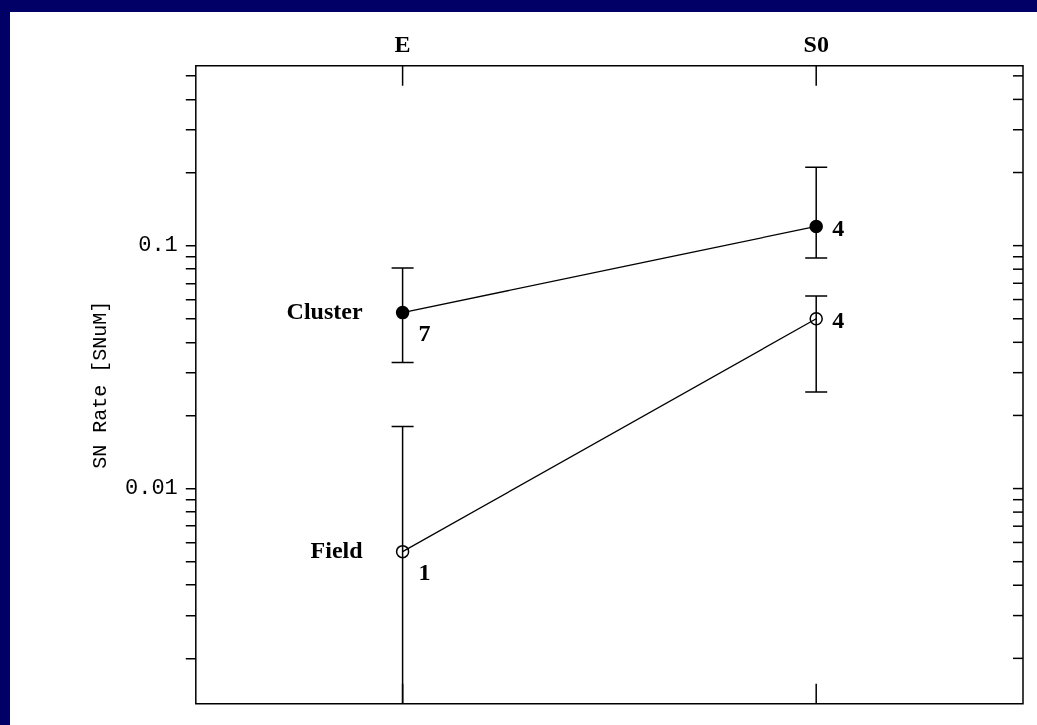 This screenshot has height=725, width=1037. What do you see at coordinates (151, 489) in the screenshot?
I see `y-tick-label: 0.01` at bounding box center [151, 489].